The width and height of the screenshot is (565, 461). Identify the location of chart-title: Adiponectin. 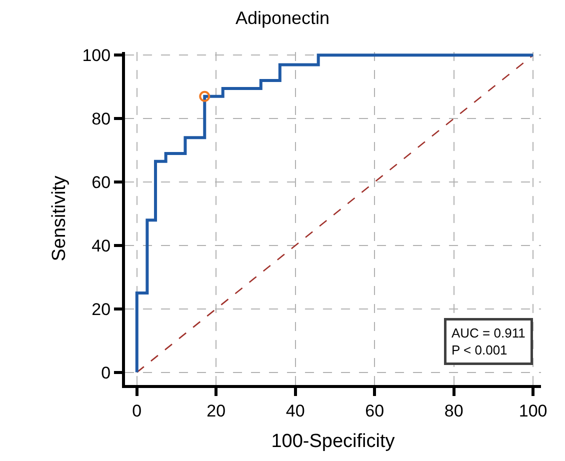
(282, 18).